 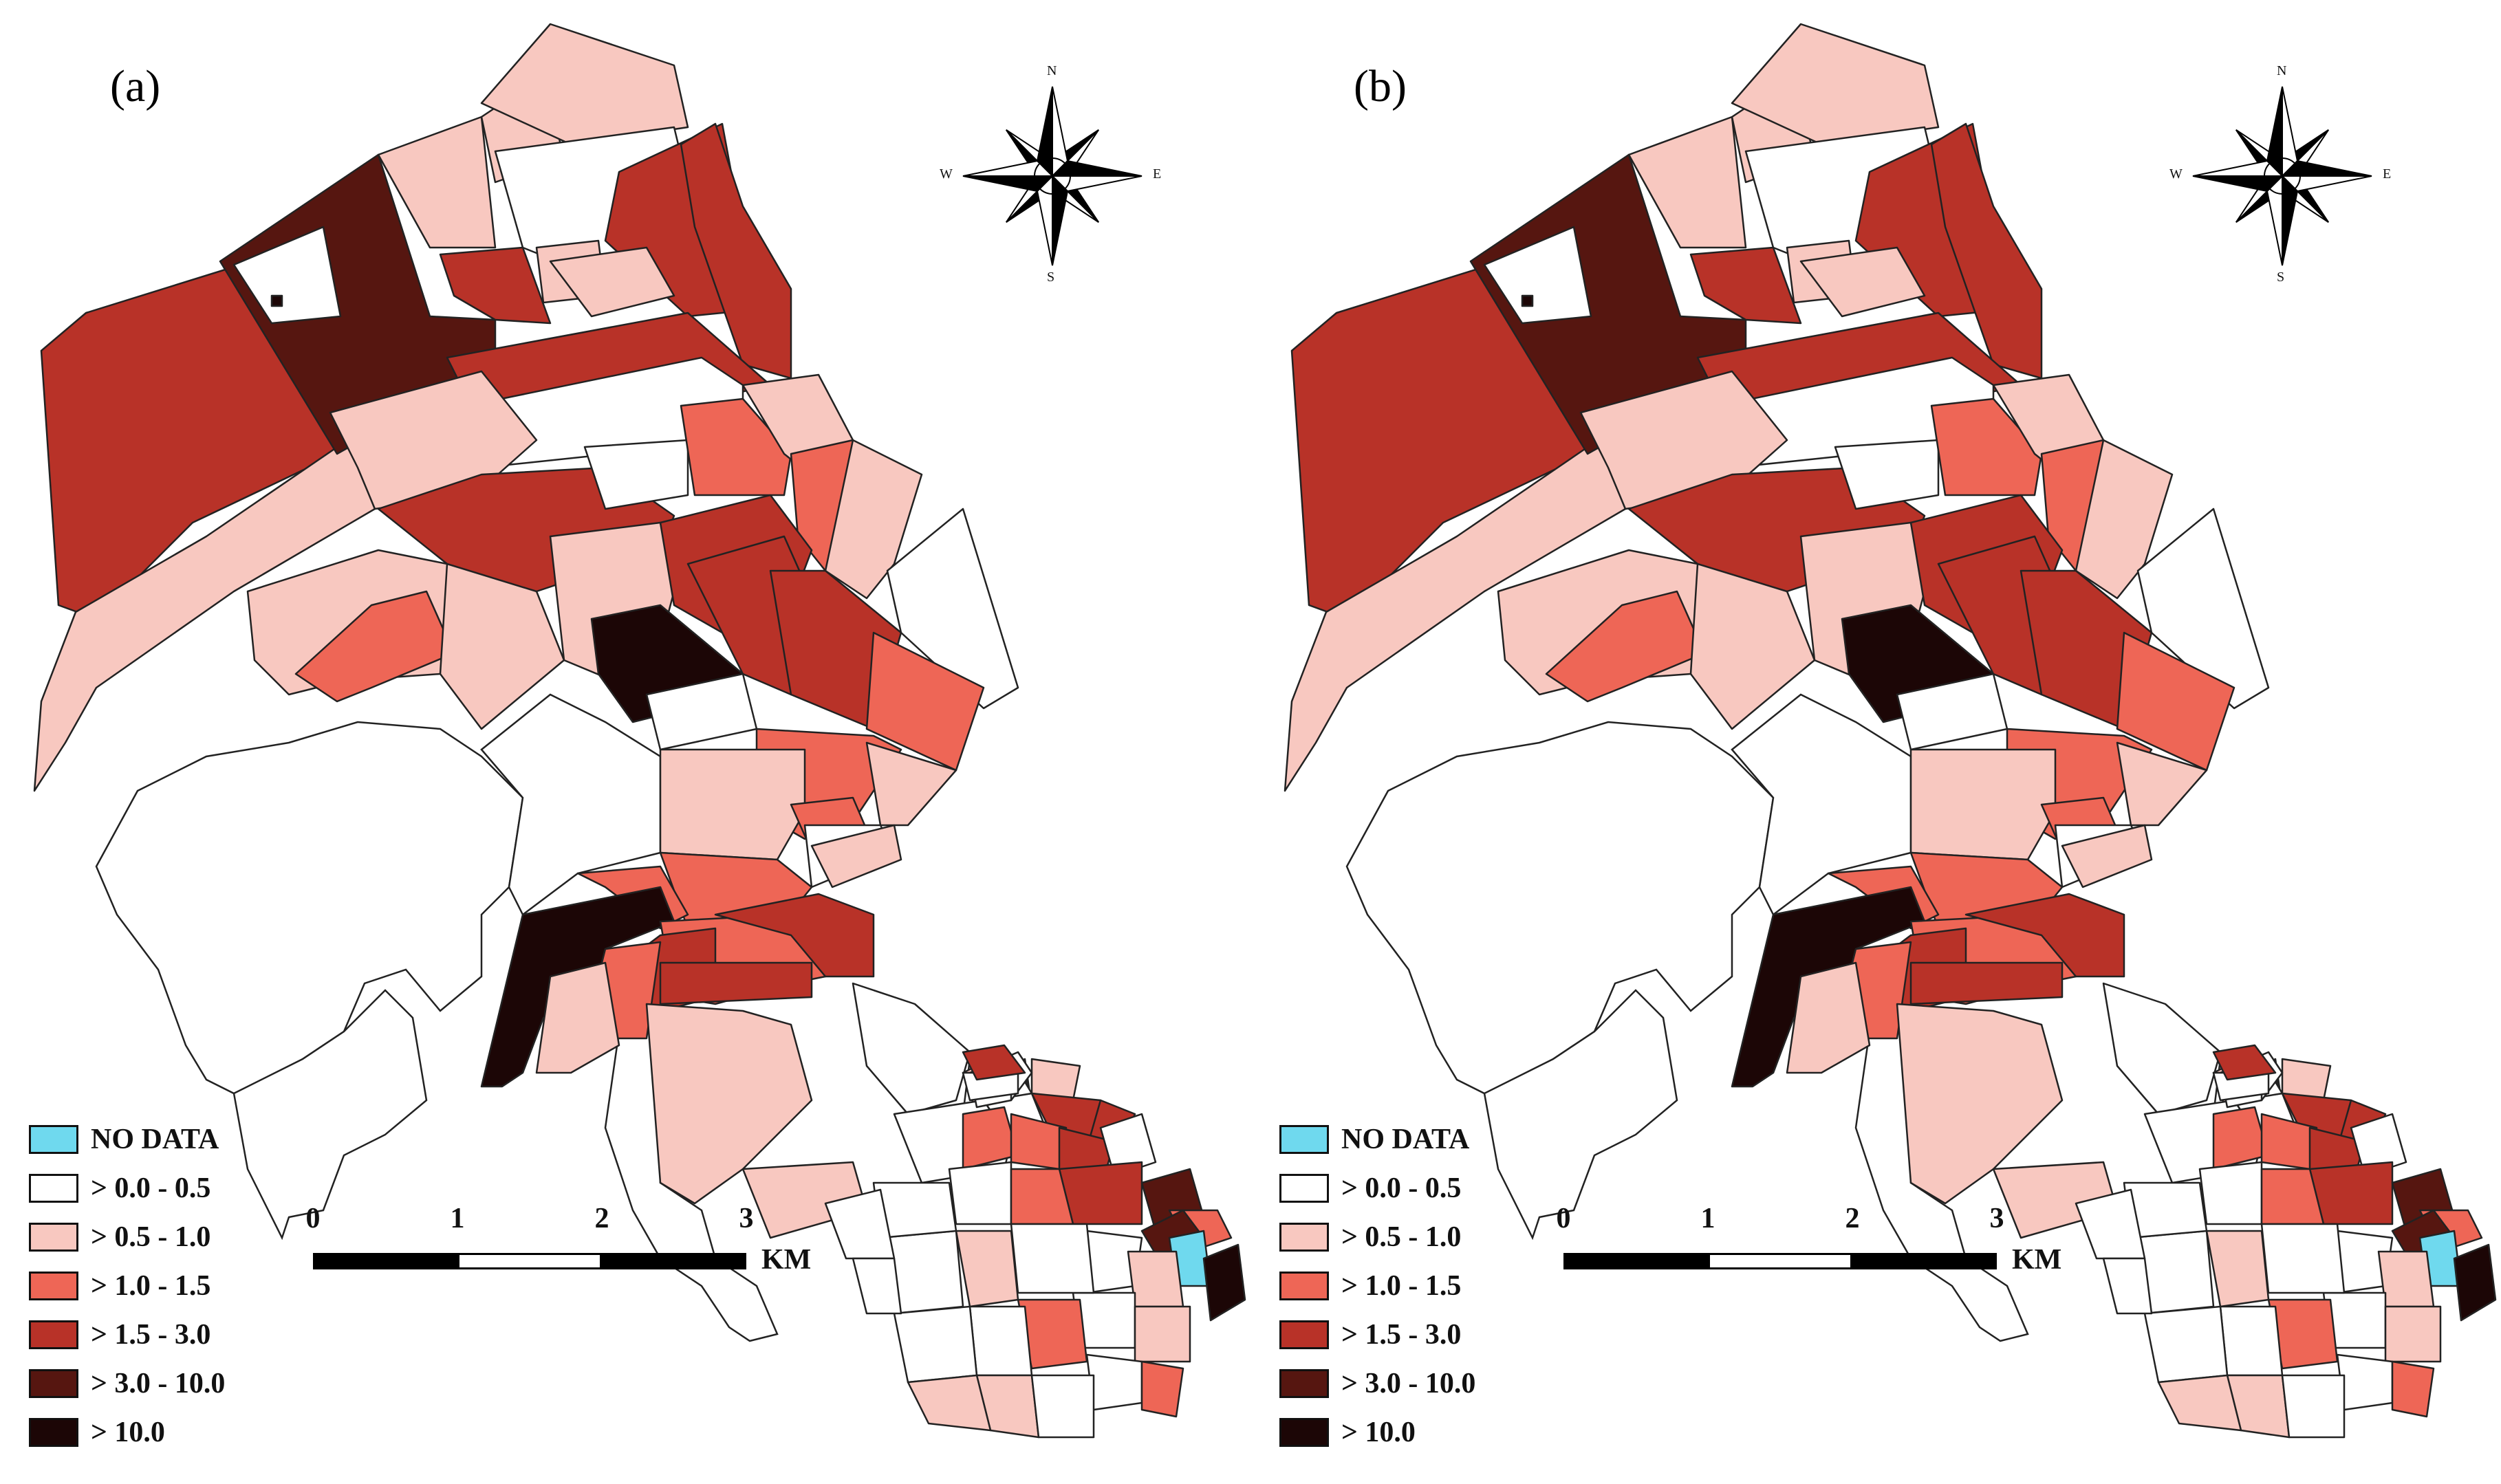 I want to click on scale-tick-label: 3, so click(x=746, y=1218).